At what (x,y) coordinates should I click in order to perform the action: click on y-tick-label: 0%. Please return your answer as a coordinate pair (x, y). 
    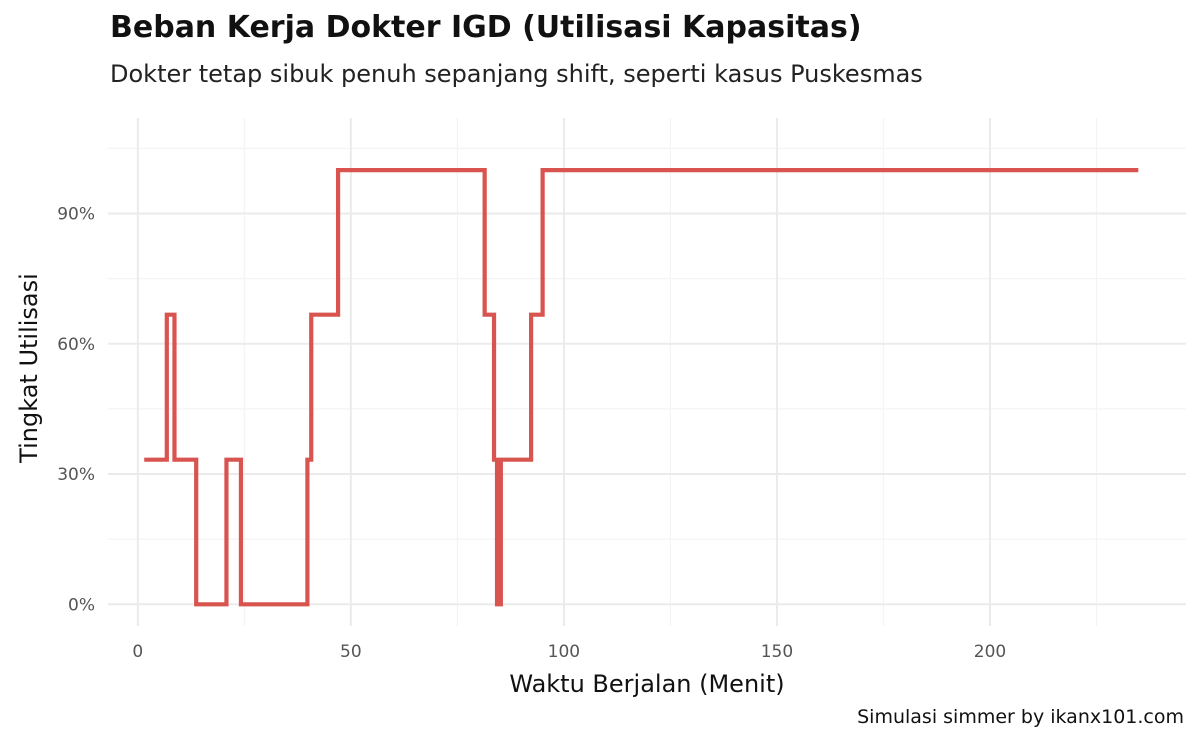
    Looking at the image, I should click on (81, 605).